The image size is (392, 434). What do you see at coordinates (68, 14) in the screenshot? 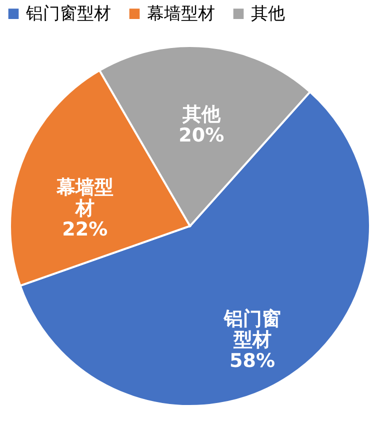
I see `legend-label: 铝门窗型材` at bounding box center [68, 14].